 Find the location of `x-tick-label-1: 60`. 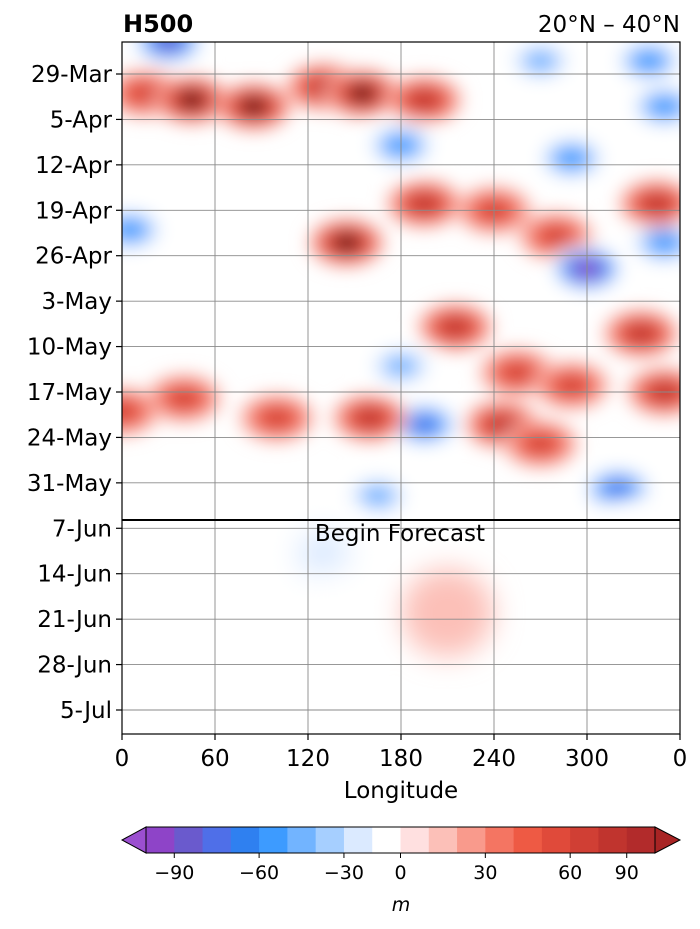

x-tick-label-1: 60 is located at coordinates (214, 759).